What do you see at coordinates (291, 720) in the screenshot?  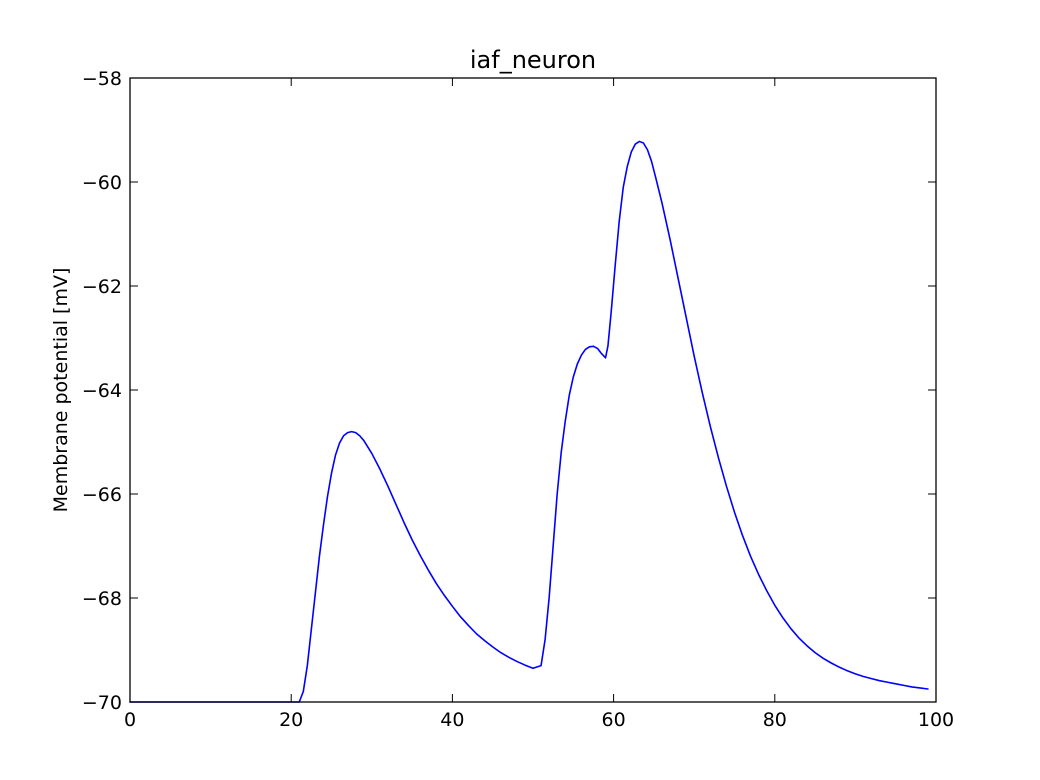 I see `x-tick-label: 20` at bounding box center [291, 720].